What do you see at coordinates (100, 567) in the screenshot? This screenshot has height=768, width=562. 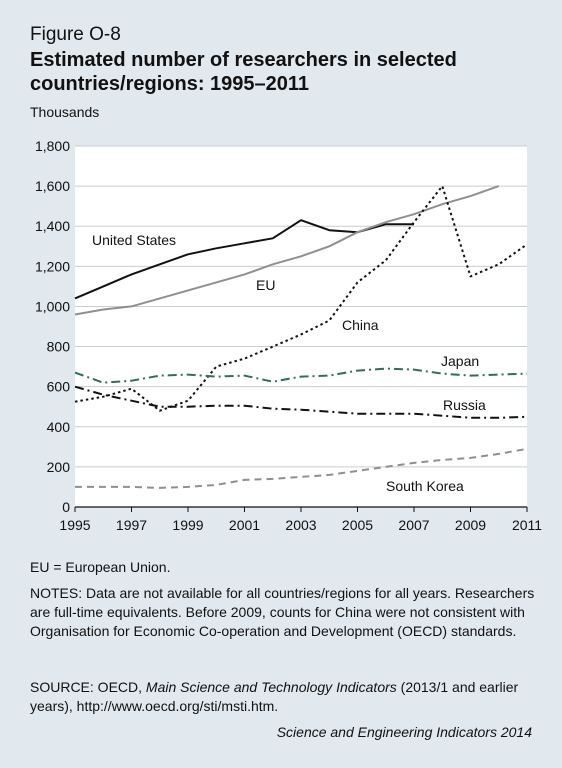 I see `eu-footnote: EU = European Union.` at bounding box center [100, 567].